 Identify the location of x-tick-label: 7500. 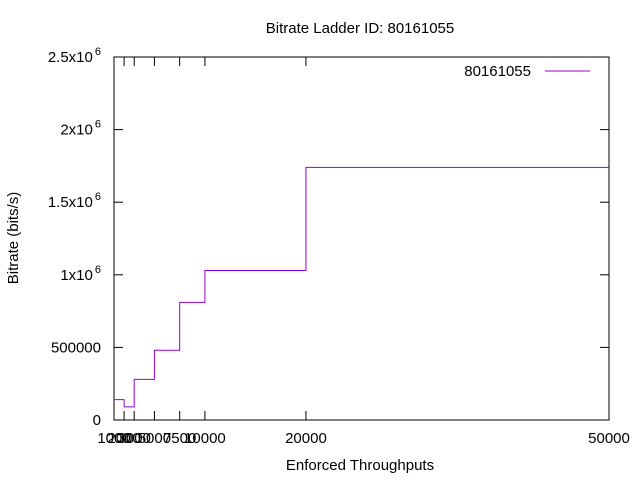
(179, 438).